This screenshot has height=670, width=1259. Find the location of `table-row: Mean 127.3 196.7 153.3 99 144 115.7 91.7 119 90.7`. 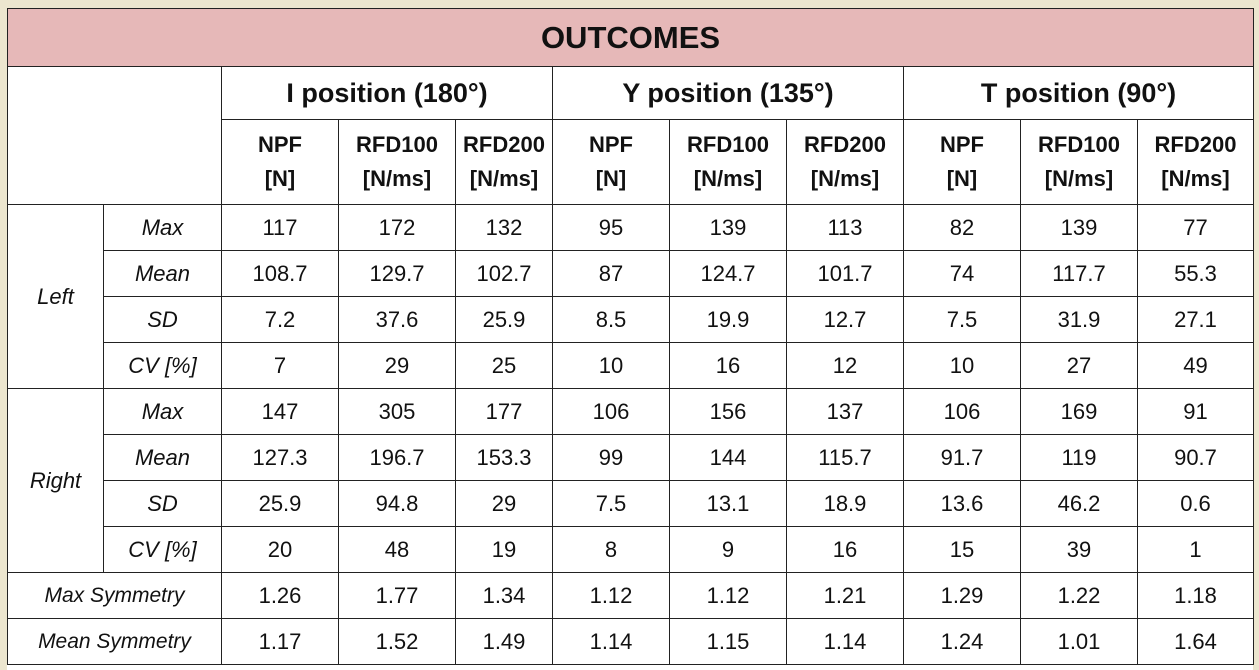

table-row: Mean 127.3 196.7 153.3 99 144 115.7 91.7 119 90.7 is located at coordinates (631, 457).